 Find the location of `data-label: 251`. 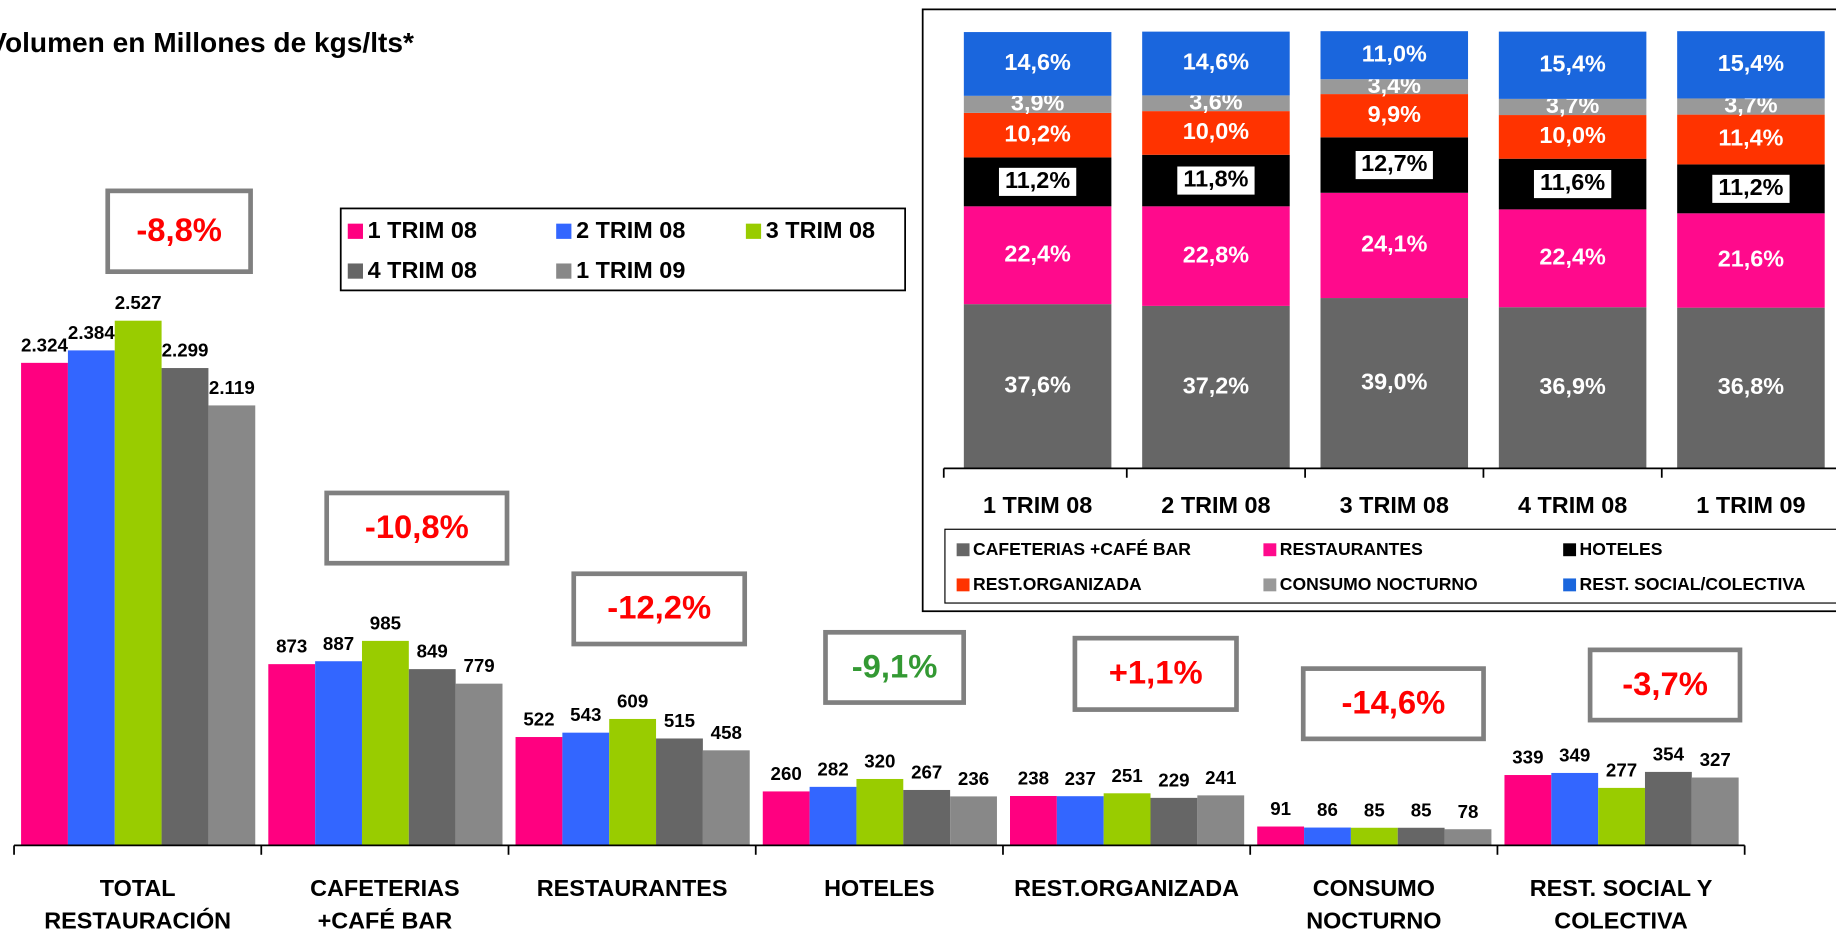

data-label: 251 is located at coordinates (1126, 775).